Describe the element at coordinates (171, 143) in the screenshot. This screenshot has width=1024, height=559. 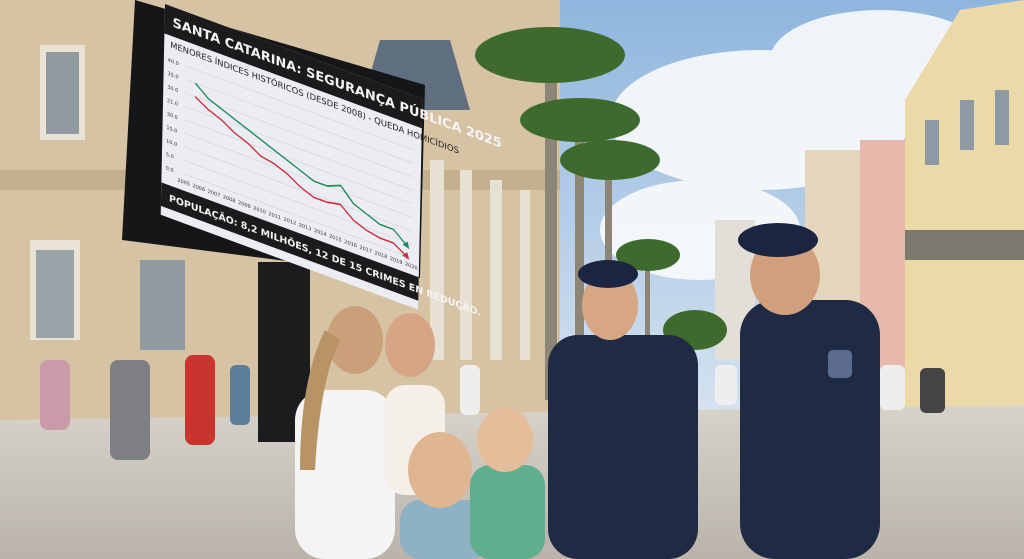
I see `y-tick-label: 10.0` at that location.